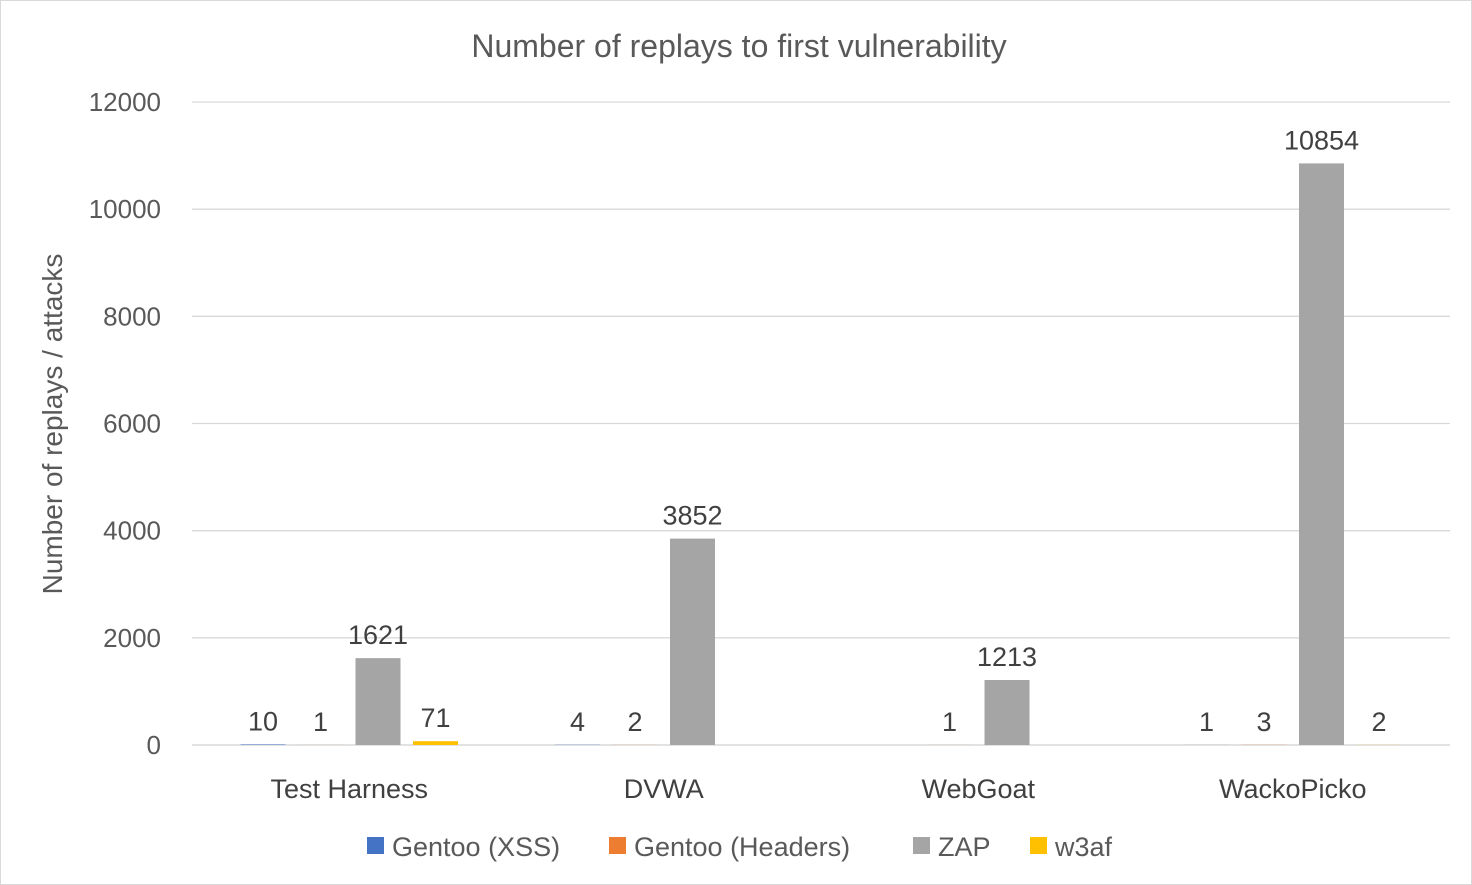 The height and width of the screenshot is (885, 1472). Describe the element at coordinates (1083, 847) in the screenshot. I see `legend-entry: w3af` at that location.